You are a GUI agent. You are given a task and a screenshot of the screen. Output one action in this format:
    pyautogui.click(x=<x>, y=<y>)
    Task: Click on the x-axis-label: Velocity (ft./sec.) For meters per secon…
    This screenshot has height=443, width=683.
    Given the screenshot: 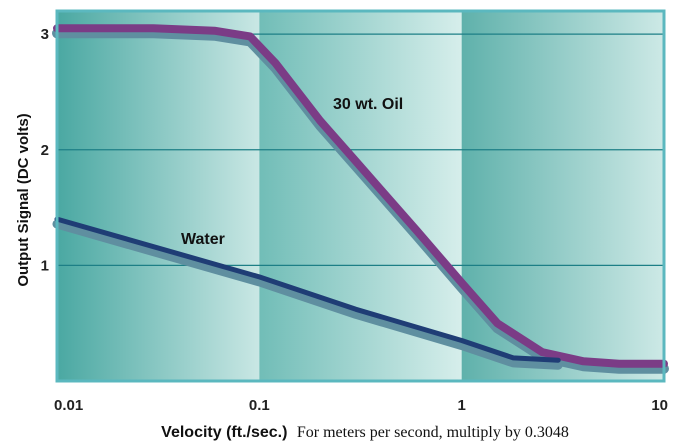 What is the action you would take?
    pyautogui.click(x=365, y=432)
    